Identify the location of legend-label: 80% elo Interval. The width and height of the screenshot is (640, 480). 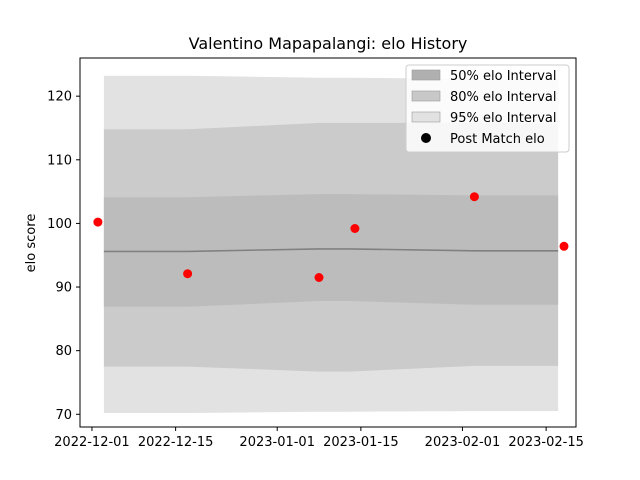
(503, 97).